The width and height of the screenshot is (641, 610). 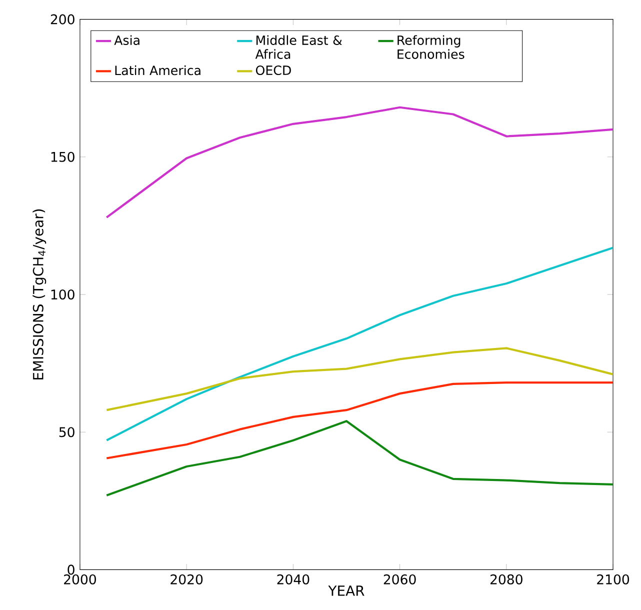 What do you see at coordinates (273, 71) in the screenshot?
I see `legend-label: OECD` at bounding box center [273, 71].